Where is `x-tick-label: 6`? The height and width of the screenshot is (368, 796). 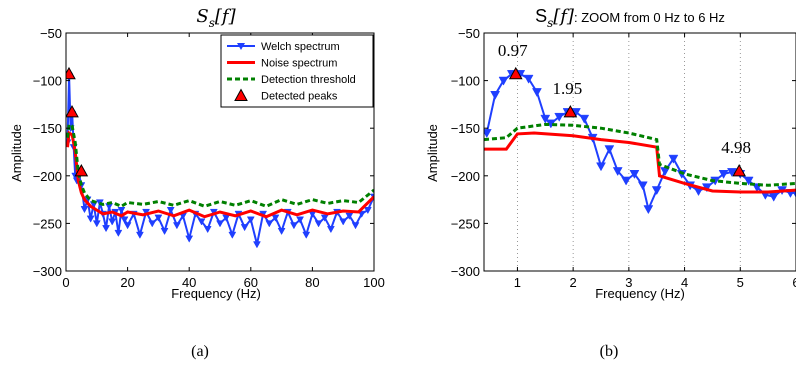
x-tick-label: 6 is located at coordinates (794, 282).